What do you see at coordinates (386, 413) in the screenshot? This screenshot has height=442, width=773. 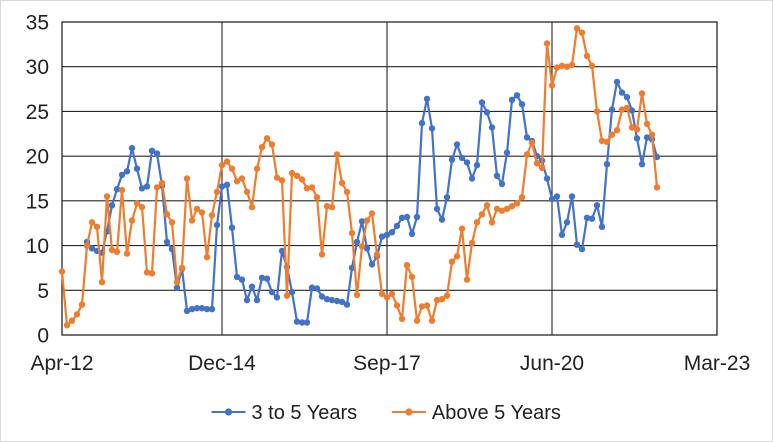 I see `legend: 3 to 5 Years Above 5 Years` at bounding box center [386, 413].